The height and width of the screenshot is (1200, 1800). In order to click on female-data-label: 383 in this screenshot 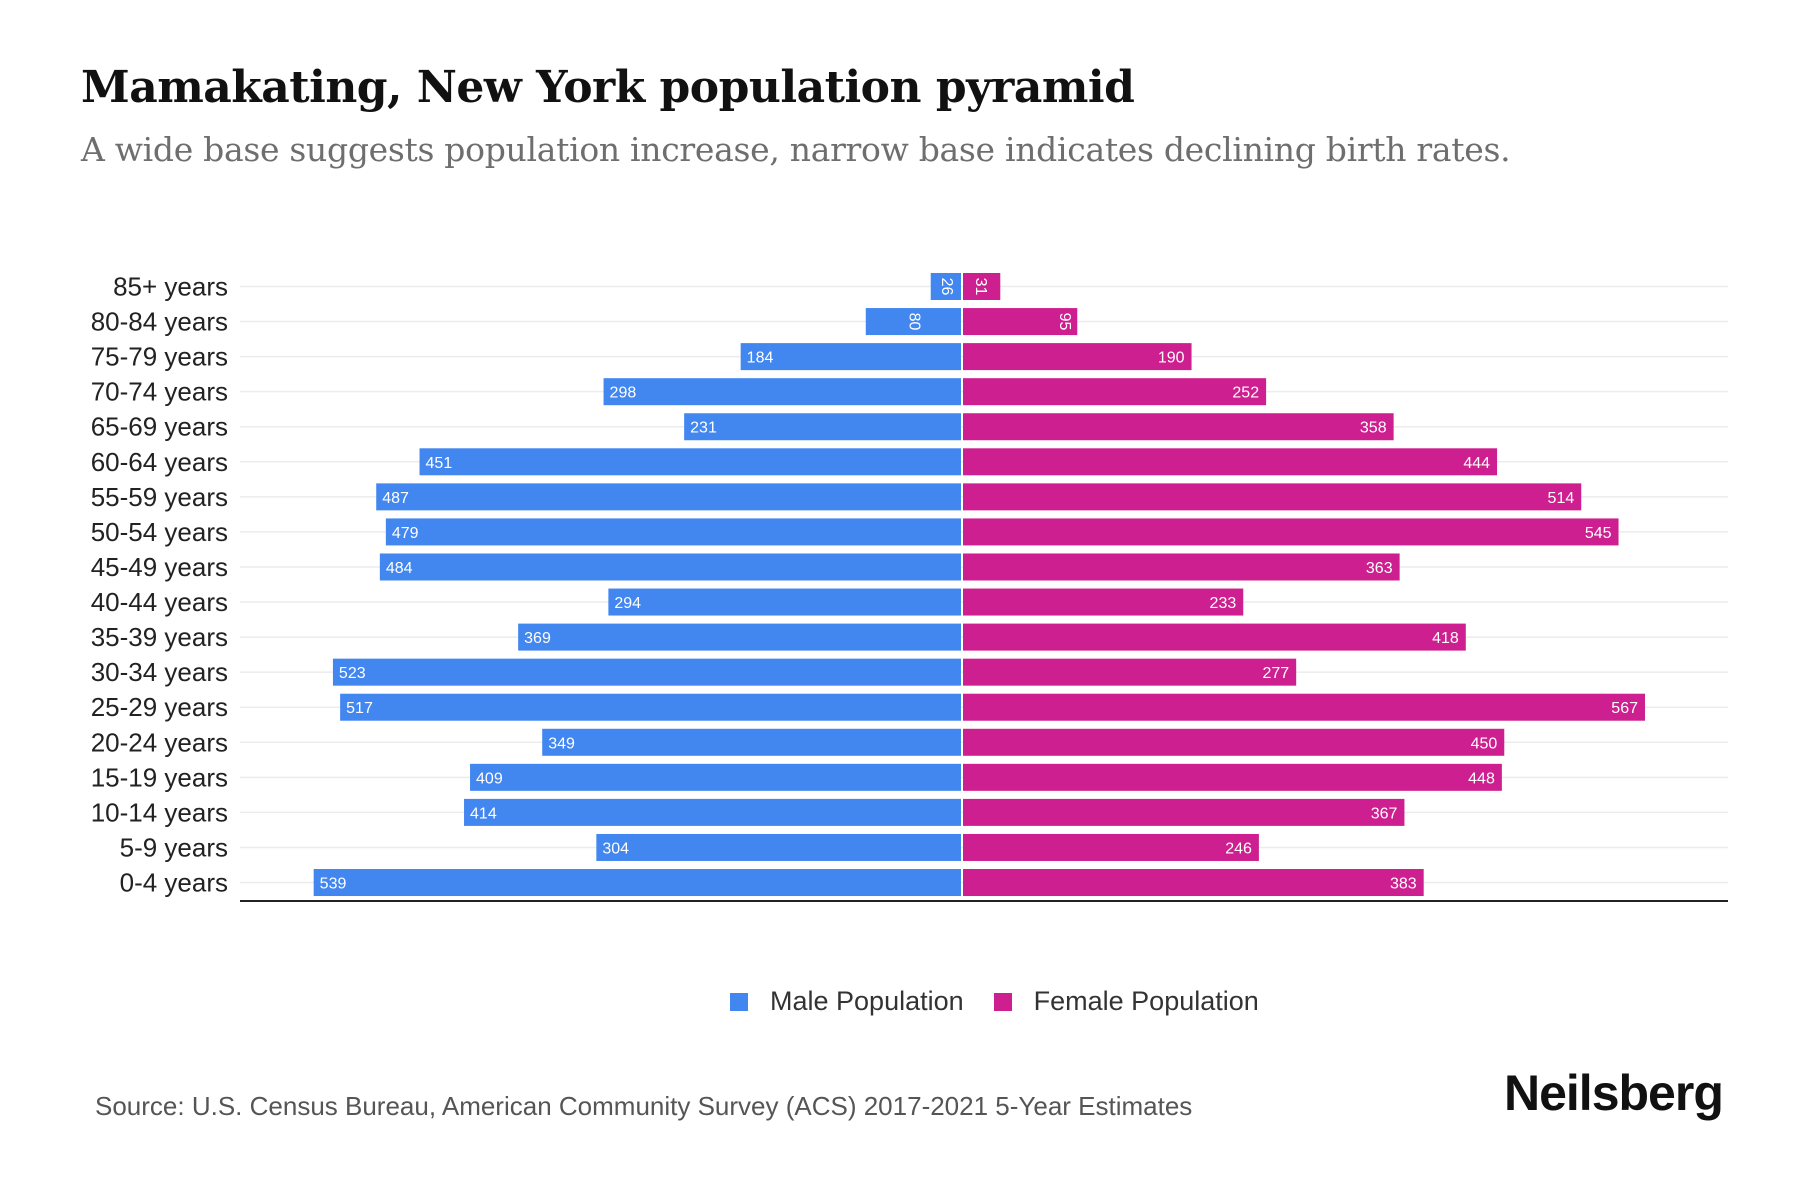, I will do `click(1403, 884)`.